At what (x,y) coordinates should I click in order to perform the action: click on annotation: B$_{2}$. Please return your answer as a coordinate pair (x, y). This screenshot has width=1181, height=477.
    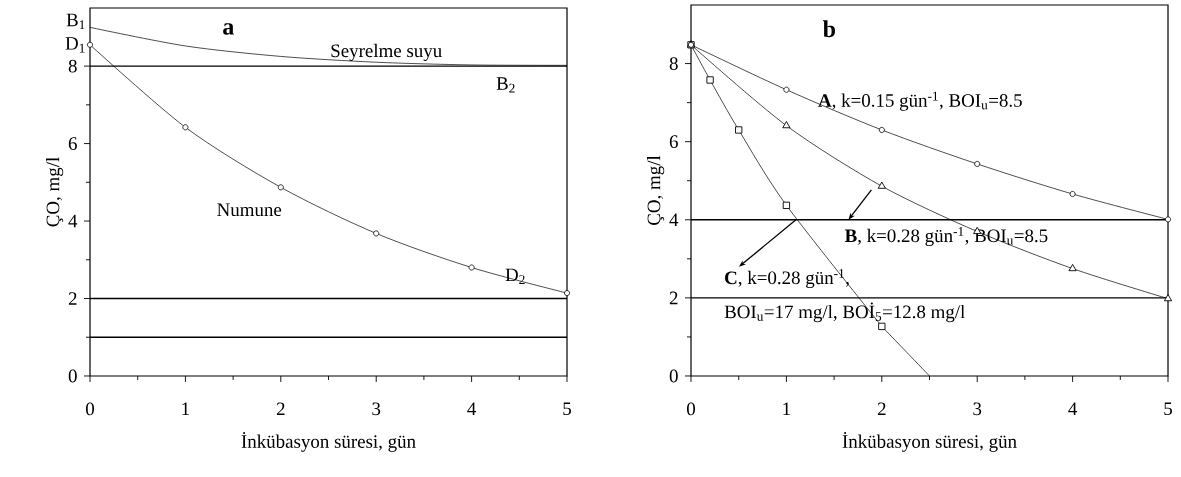
    Looking at the image, I should click on (505, 85).